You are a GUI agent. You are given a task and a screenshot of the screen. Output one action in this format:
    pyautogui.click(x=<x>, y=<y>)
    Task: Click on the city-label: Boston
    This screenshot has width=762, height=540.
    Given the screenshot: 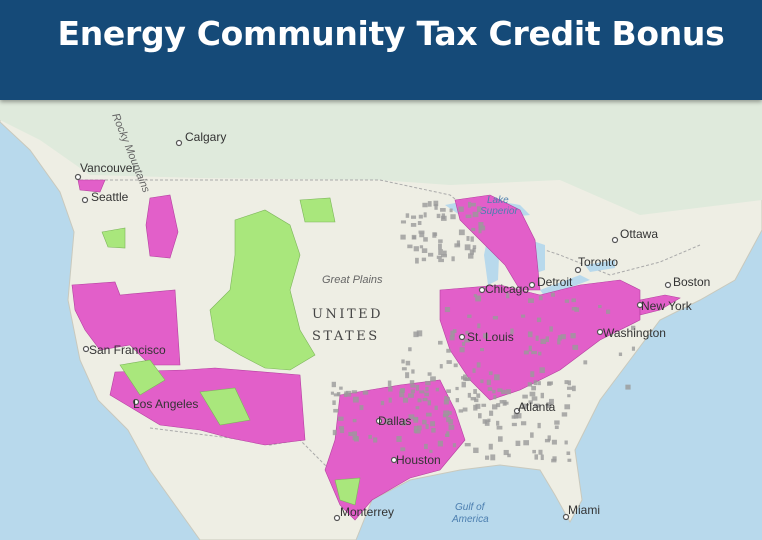 What is the action you would take?
    pyautogui.click(x=691, y=282)
    